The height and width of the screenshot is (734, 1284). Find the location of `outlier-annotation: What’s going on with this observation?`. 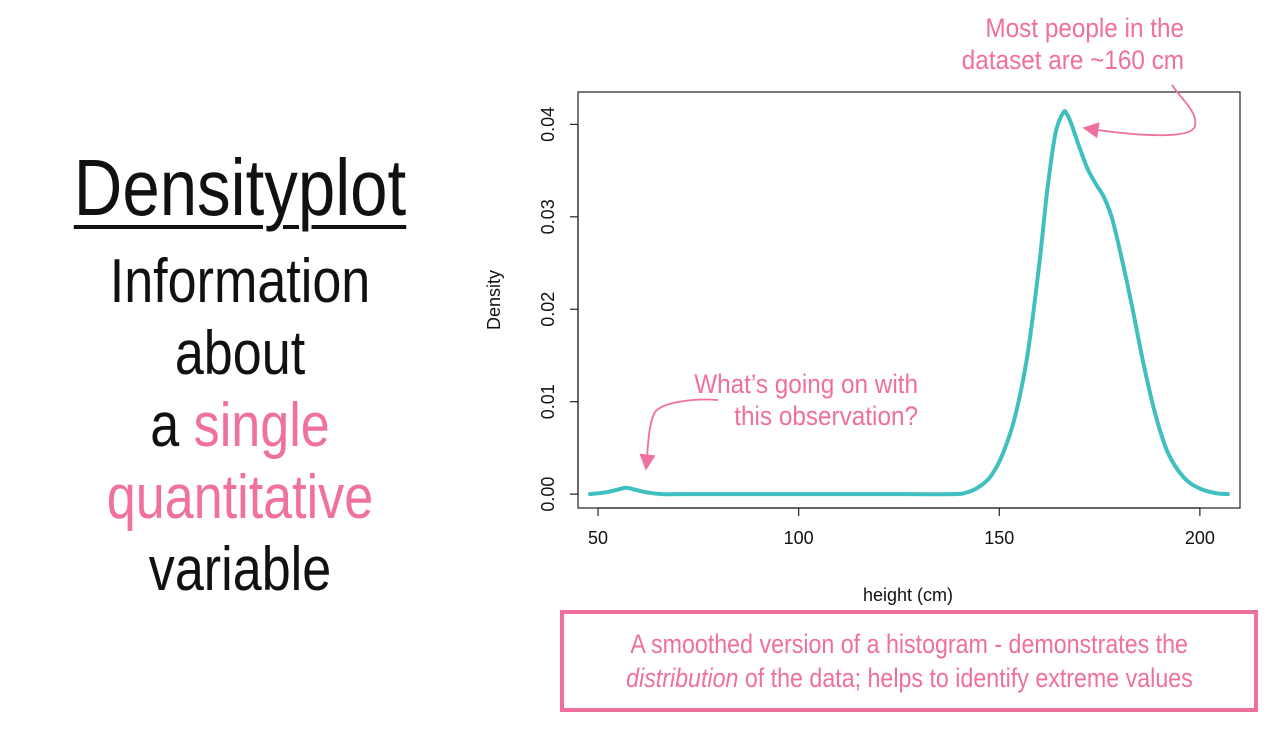

outlier-annotation: What’s going on with this observation? is located at coordinates (802, 400).